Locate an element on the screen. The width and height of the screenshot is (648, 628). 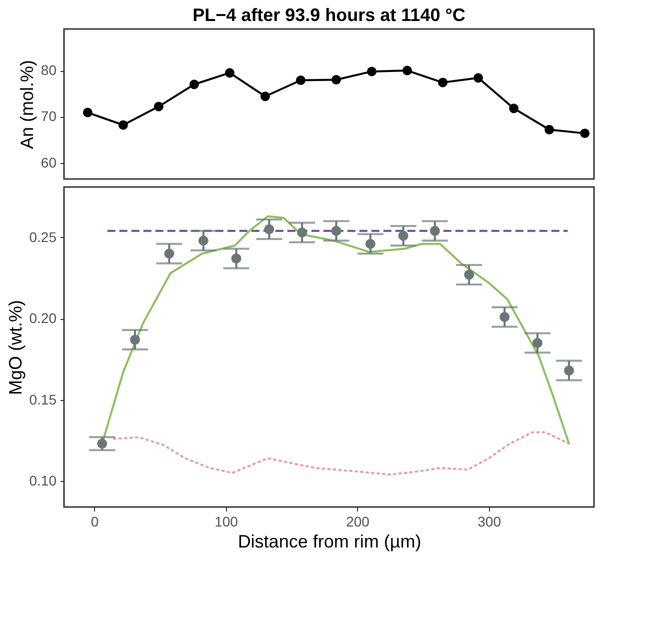
y-tick-label: 60 is located at coordinates (48, 162).